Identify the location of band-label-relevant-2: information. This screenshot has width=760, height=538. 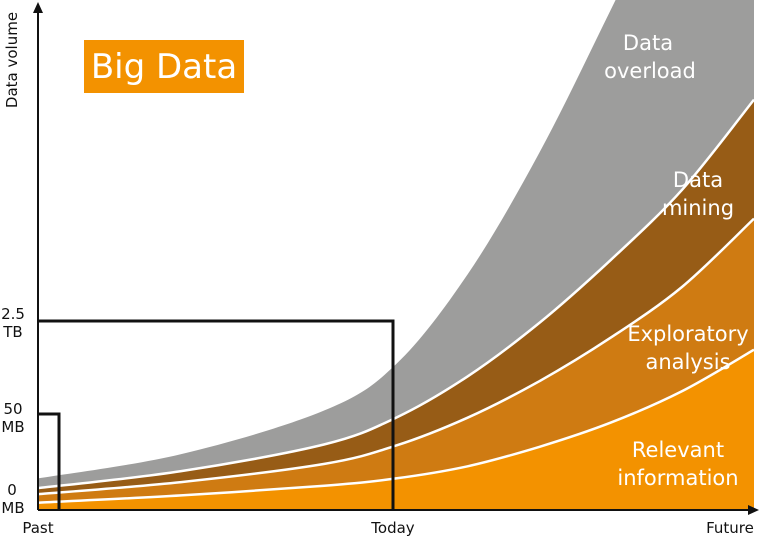
(677, 478).